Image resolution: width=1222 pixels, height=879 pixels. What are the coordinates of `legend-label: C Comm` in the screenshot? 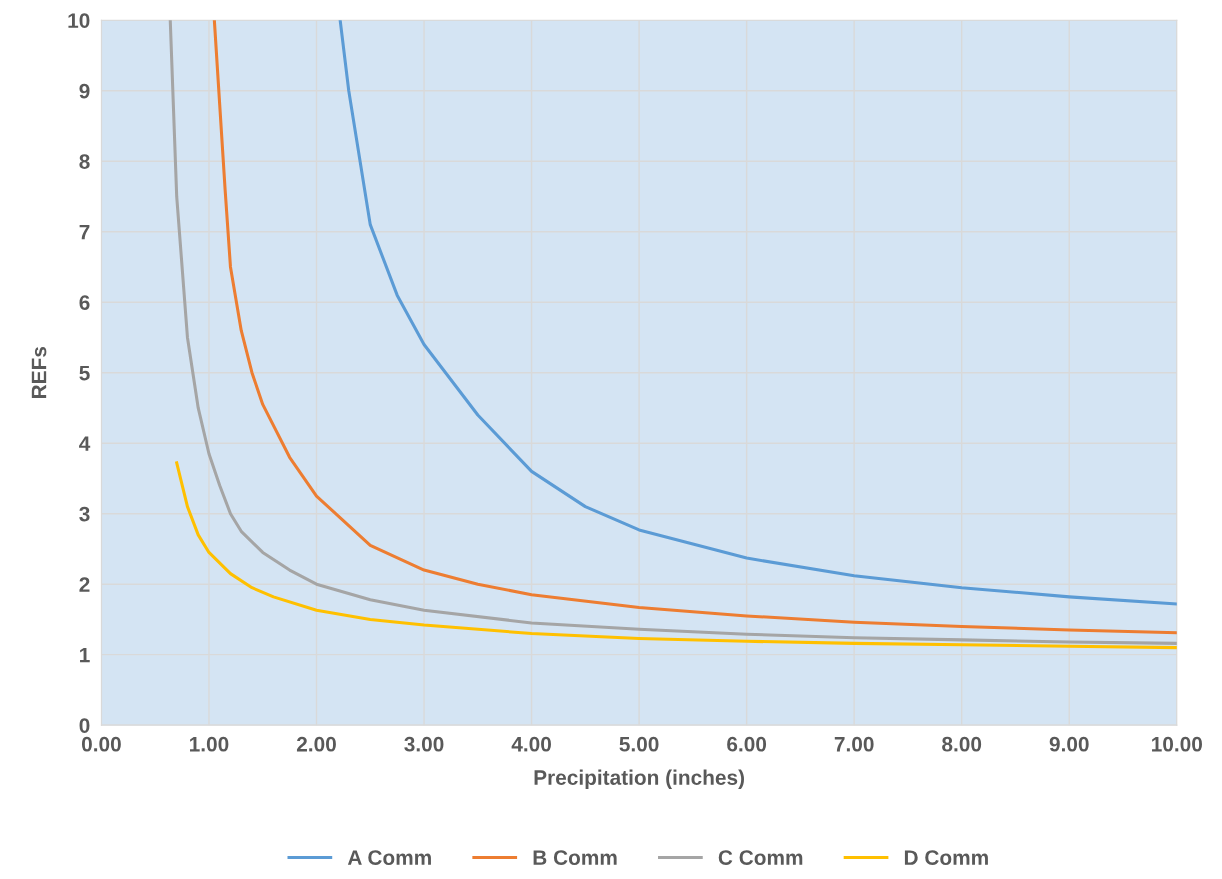 It's located at (760, 857).